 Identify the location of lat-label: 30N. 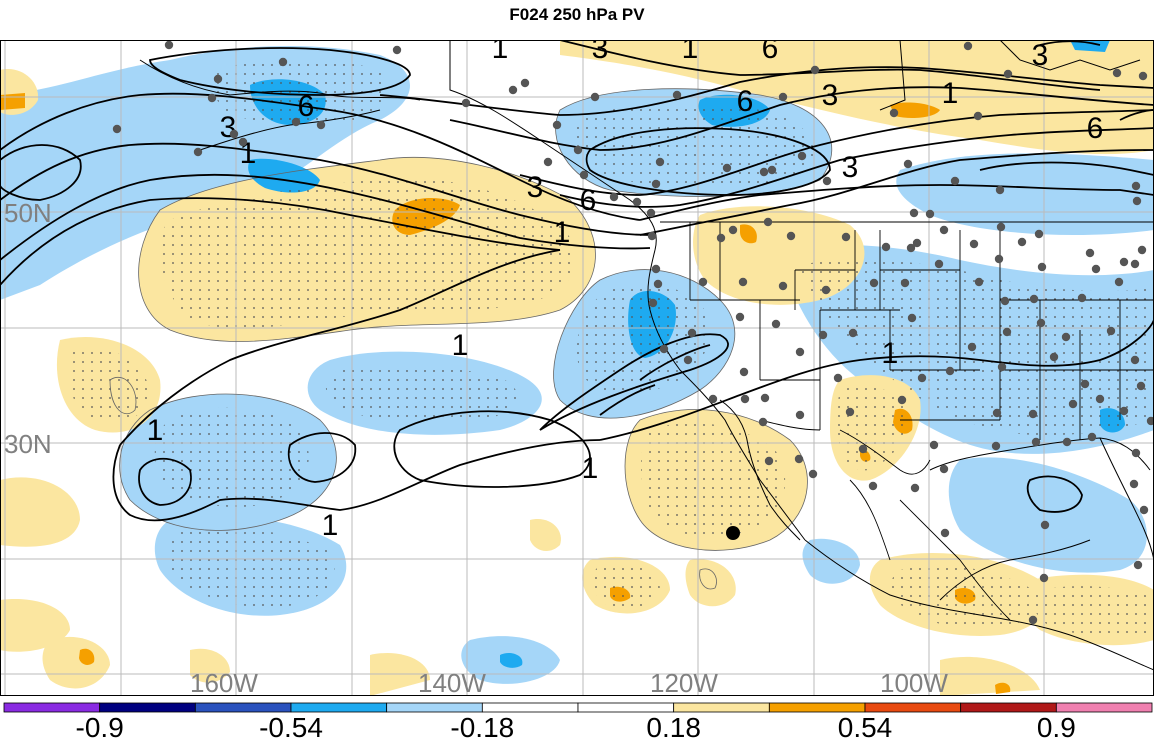
(28, 444).